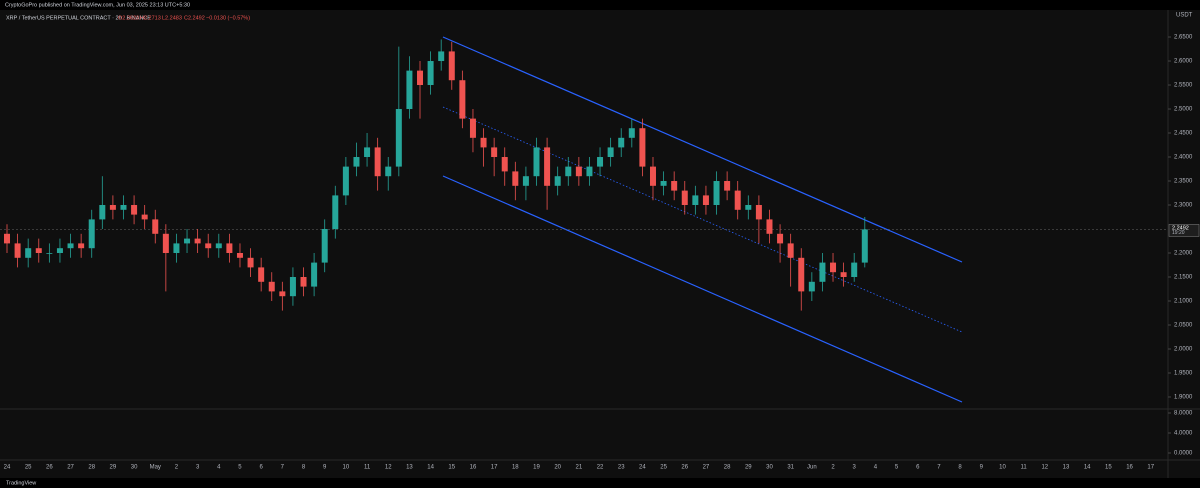 This screenshot has width=1200, height=488. Describe the element at coordinates (1183, 110) in the screenshot. I see `y-tick-label: 2.5000` at that location.